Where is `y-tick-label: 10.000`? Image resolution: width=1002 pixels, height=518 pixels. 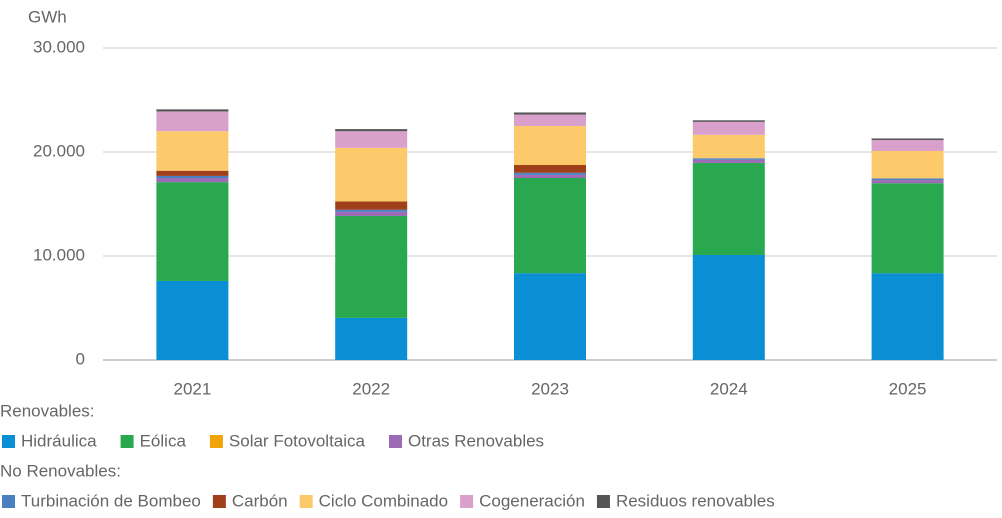 y-tick-label: 10.000 is located at coordinates (59, 254).